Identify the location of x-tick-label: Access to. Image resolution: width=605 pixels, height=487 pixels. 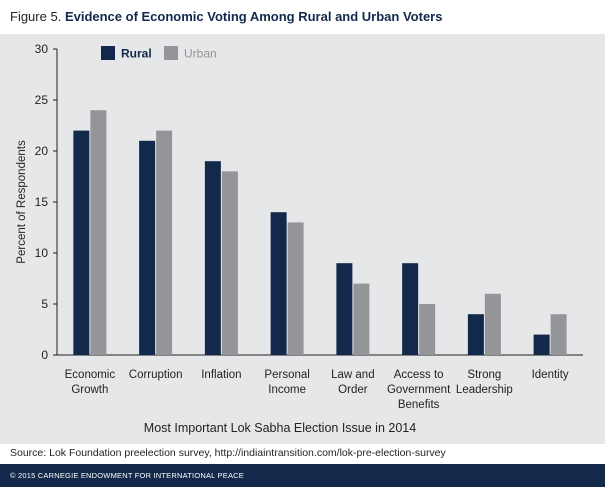
(419, 375).